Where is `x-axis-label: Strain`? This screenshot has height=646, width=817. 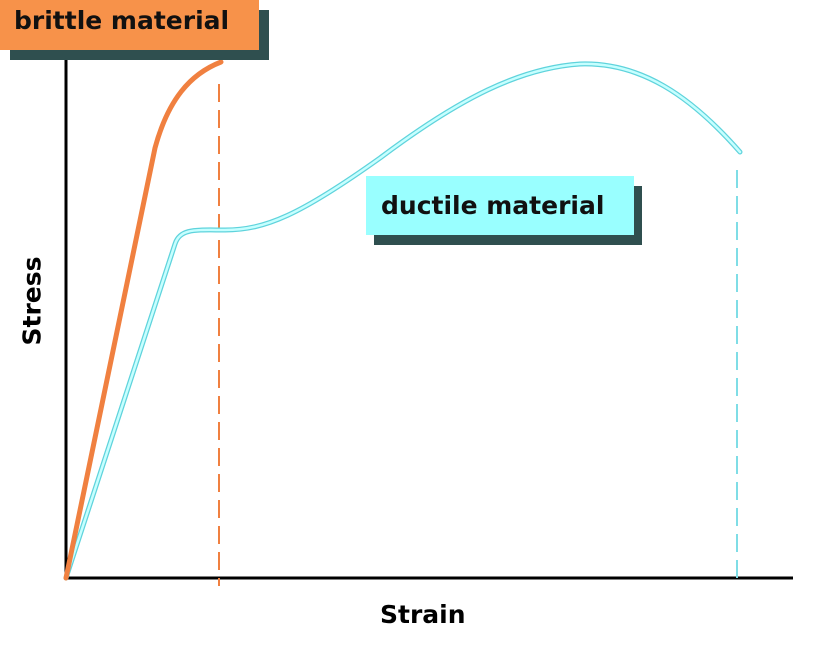 x-axis-label: Strain is located at coordinates (423, 614).